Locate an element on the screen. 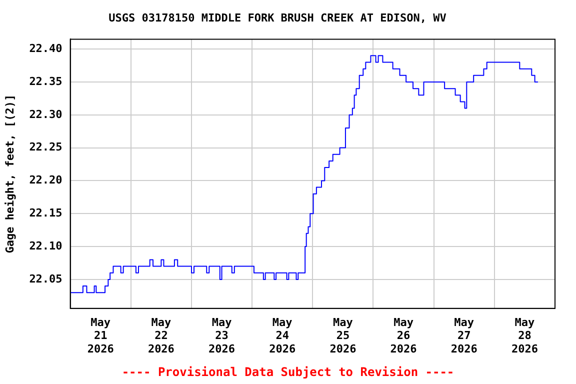 This screenshot has width=576, height=384. x-tick-label: May 25 2026 is located at coordinates (343, 336).